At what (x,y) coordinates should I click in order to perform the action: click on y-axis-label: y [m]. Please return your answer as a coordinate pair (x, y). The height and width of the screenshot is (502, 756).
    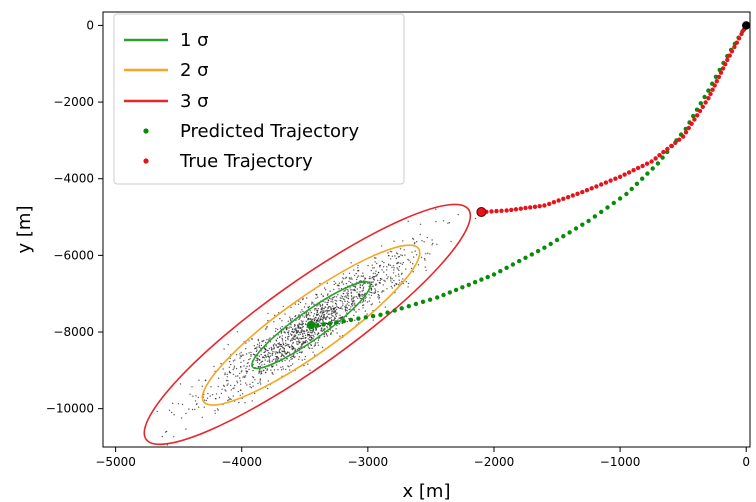
    Looking at the image, I should click on (24, 230).